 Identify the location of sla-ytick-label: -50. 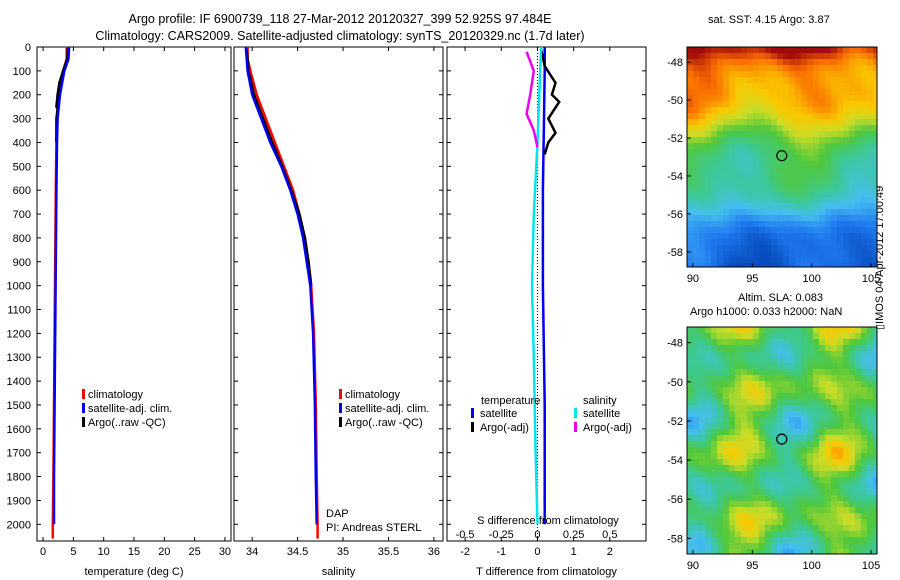
(675, 383).